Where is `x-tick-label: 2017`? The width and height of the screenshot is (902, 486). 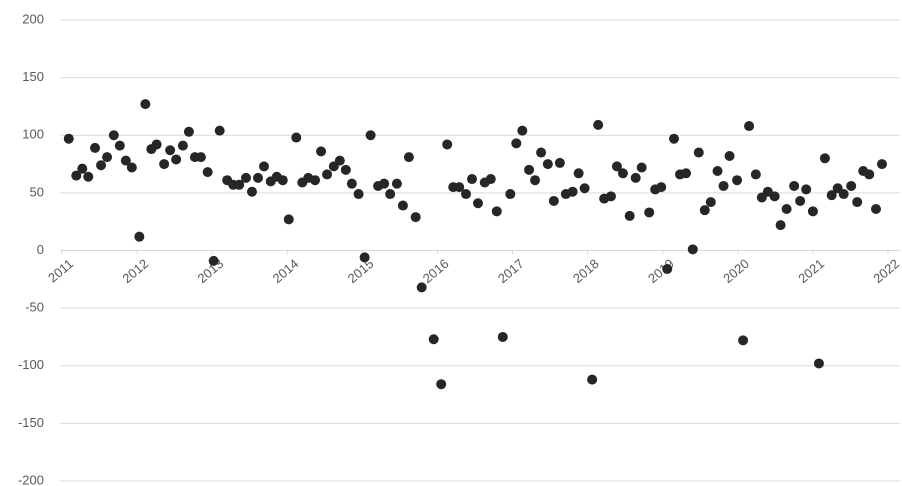 x-tick-label: 2017 is located at coordinates (511, 271).